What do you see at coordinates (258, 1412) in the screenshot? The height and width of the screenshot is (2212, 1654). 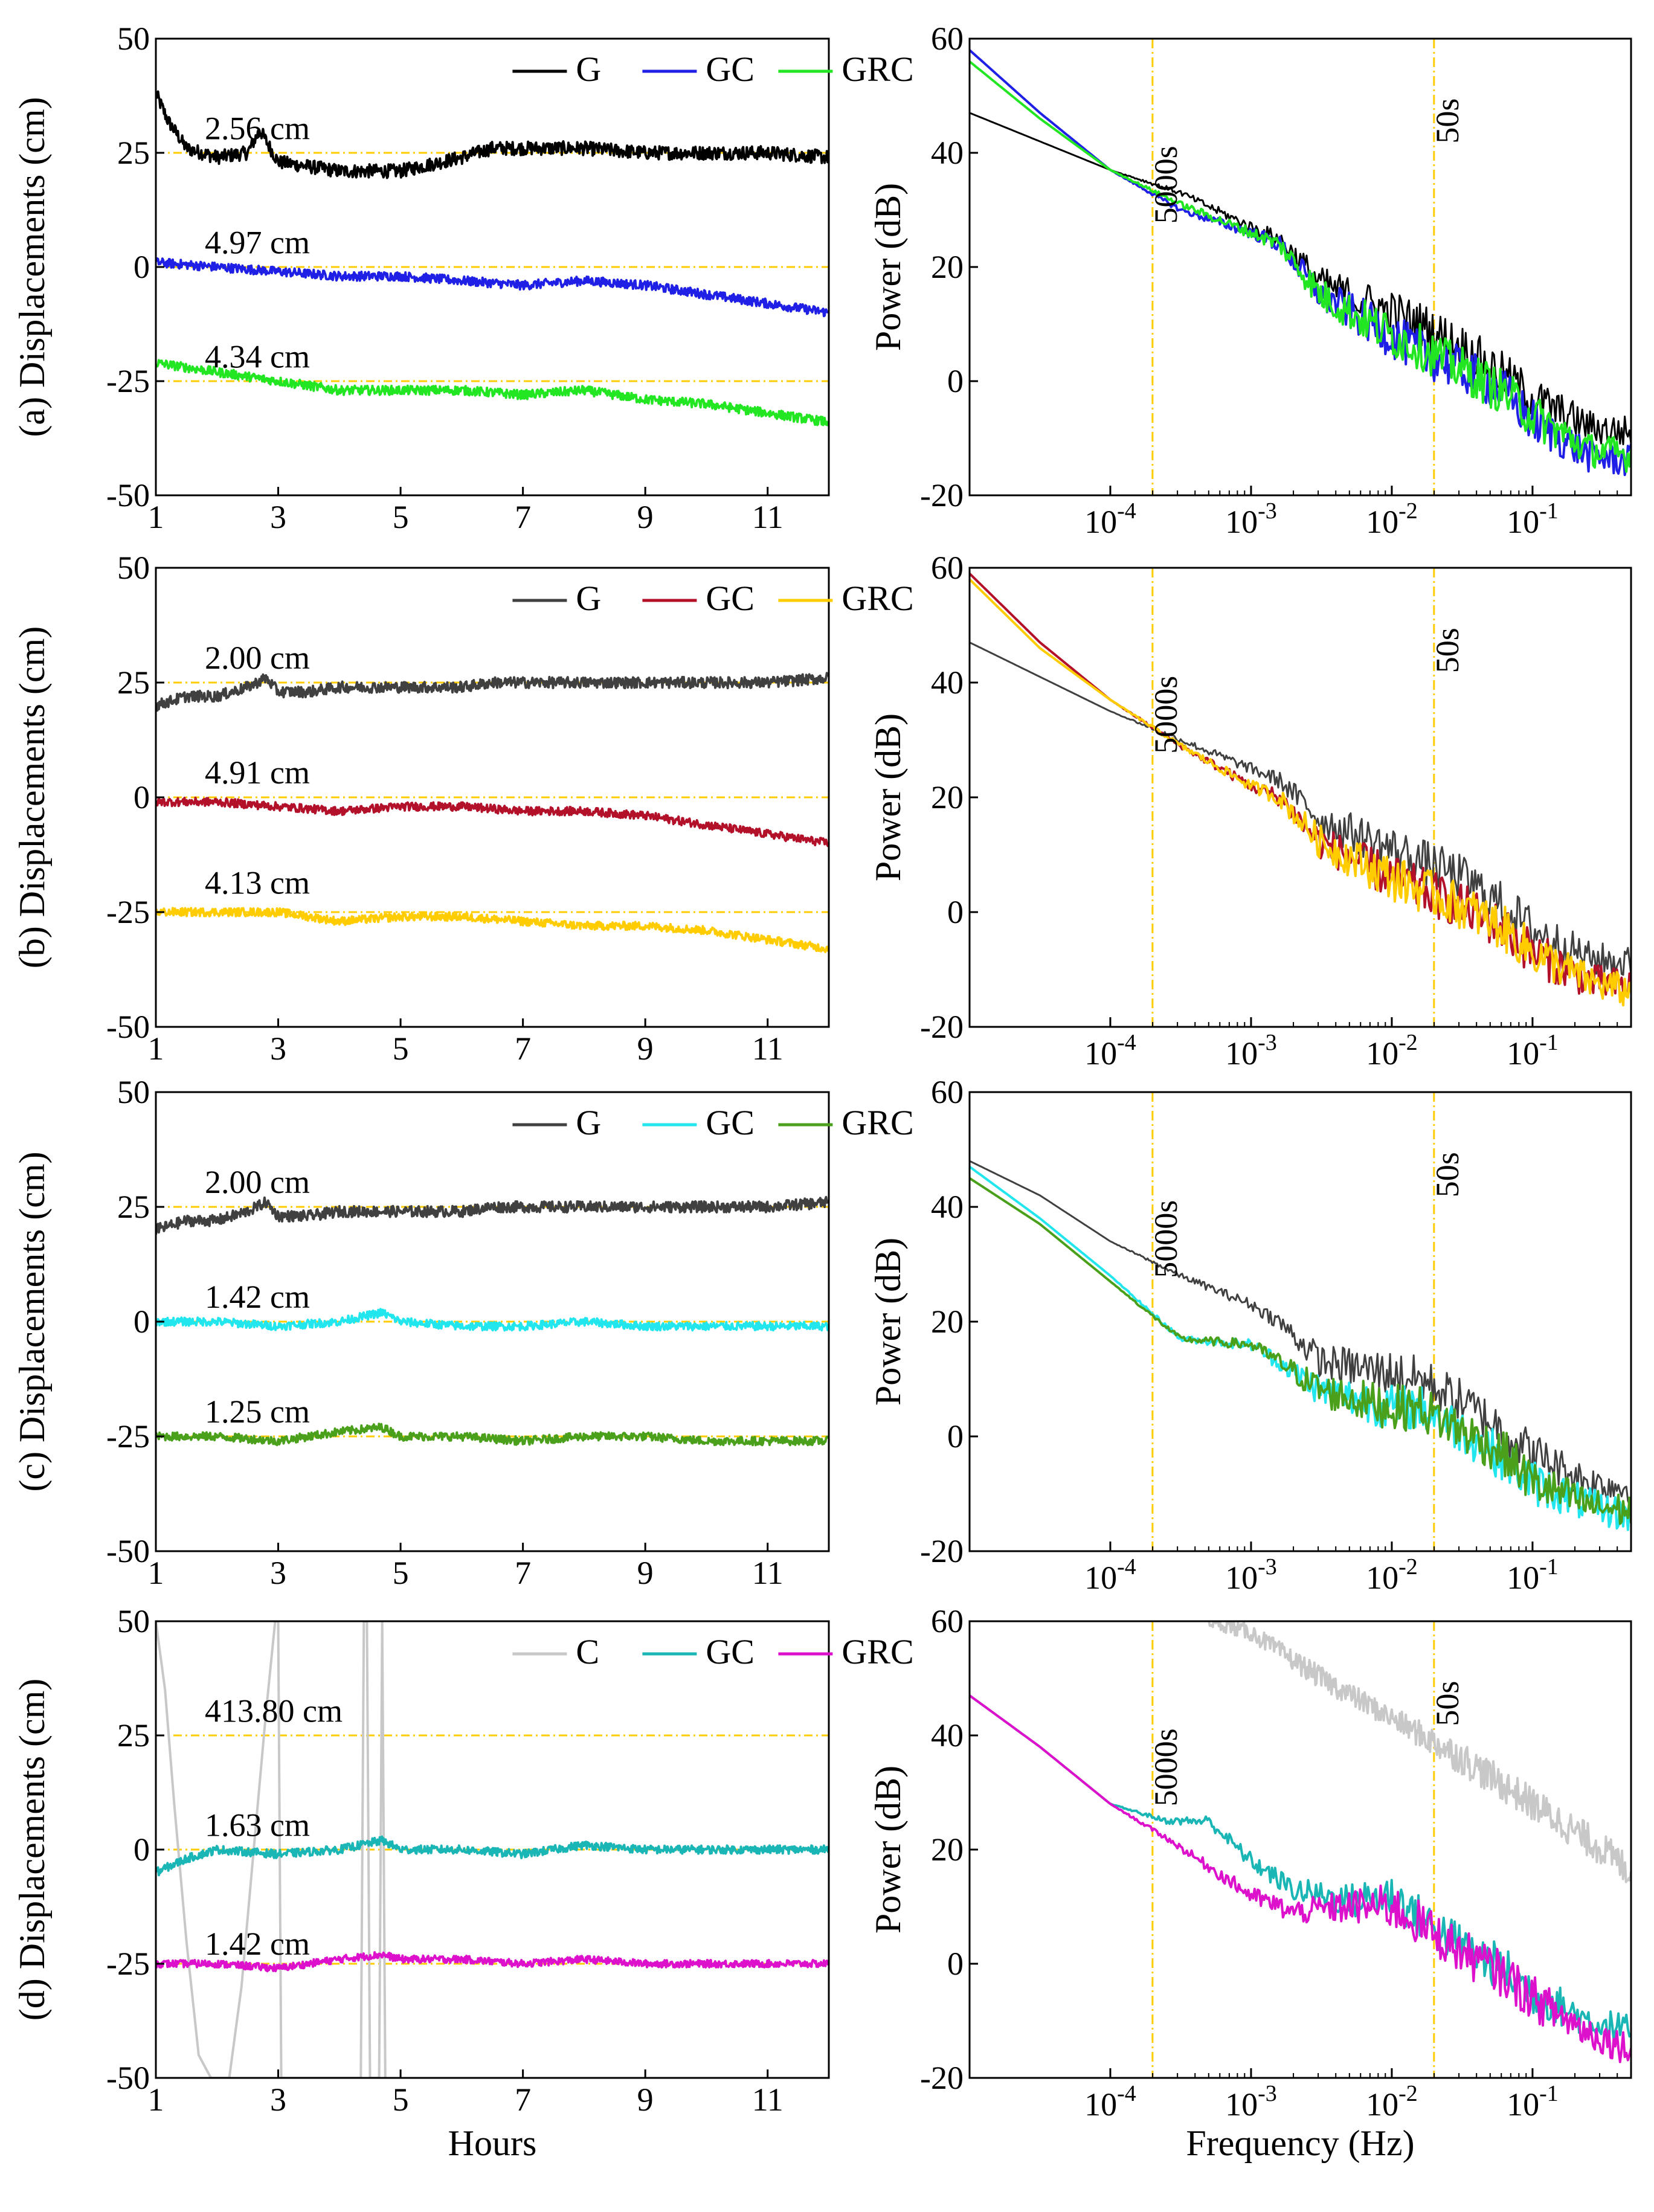 I see `offset-annotation: 1.25 cm` at bounding box center [258, 1412].